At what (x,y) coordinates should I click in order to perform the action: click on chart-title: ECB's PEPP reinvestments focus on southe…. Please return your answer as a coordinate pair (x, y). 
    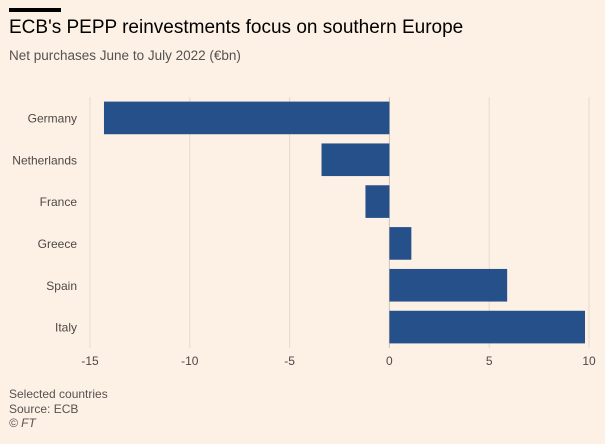
    Looking at the image, I should click on (236, 27).